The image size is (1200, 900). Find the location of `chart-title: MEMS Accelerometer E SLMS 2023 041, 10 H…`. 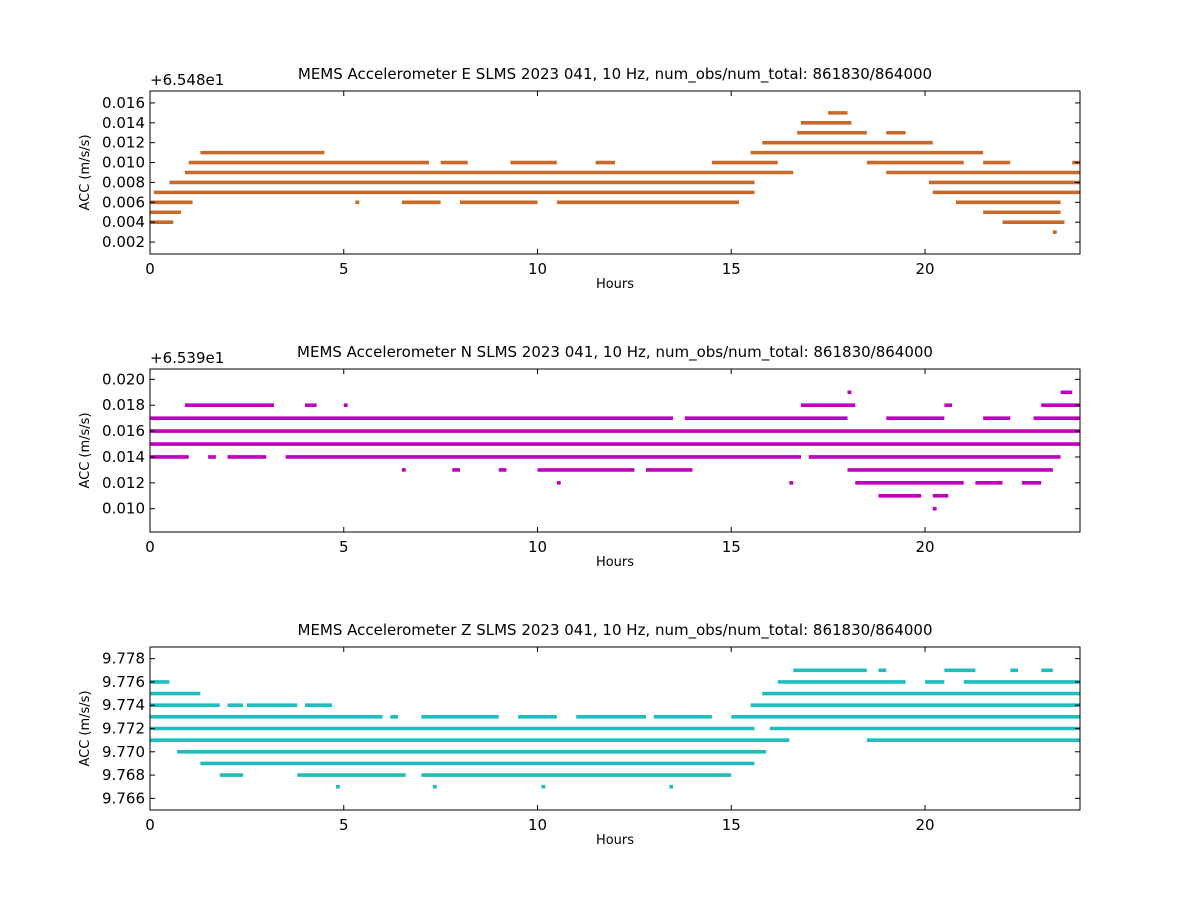

chart-title: MEMS Accelerometer E SLMS 2023 041, 10 H… is located at coordinates (615, 74).